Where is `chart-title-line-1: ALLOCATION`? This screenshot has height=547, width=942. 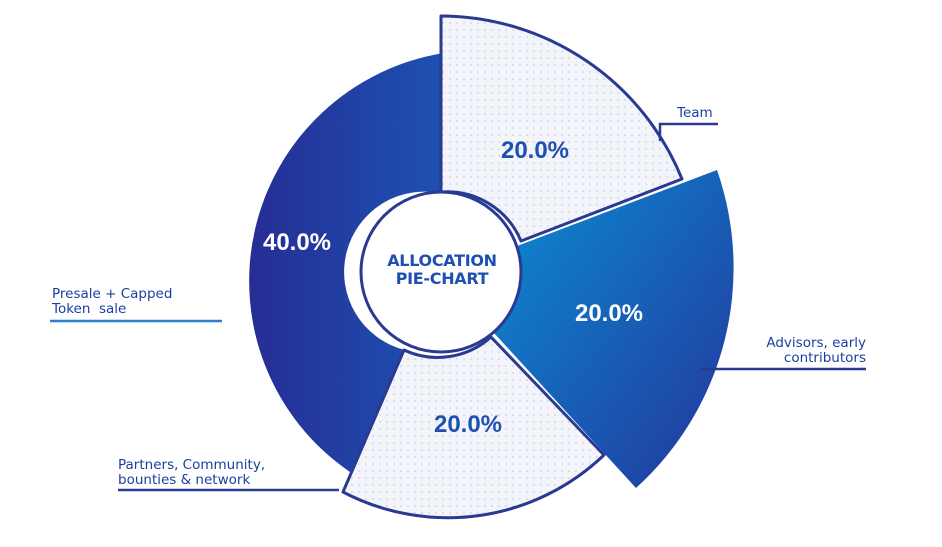
chart-title-line-1: ALLOCATION is located at coordinates (442, 260).